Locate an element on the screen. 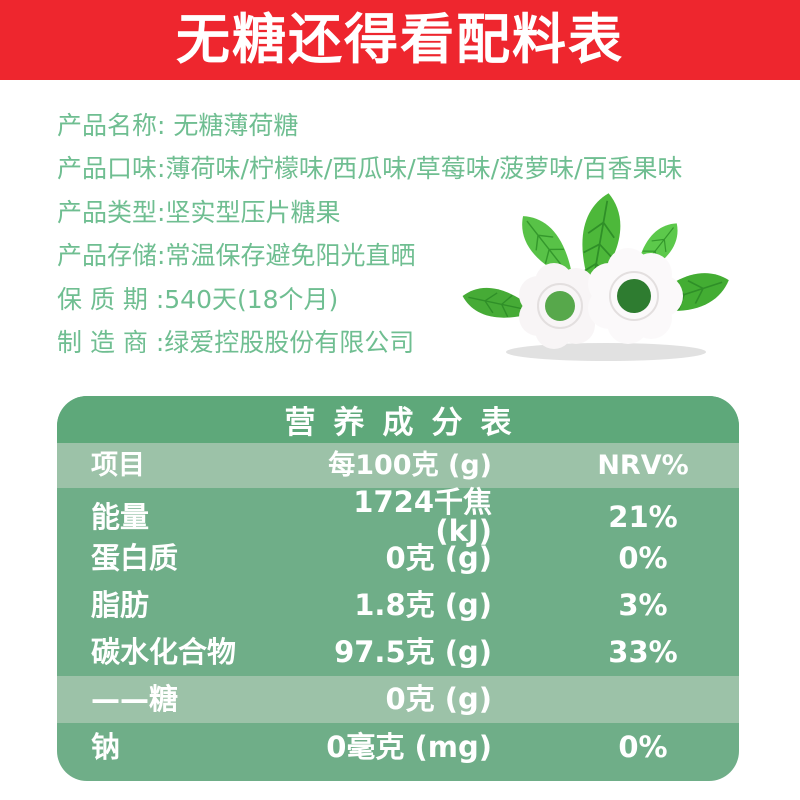  product-info-value: 常温保存避免阳光直晒 is located at coordinates (290, 256).